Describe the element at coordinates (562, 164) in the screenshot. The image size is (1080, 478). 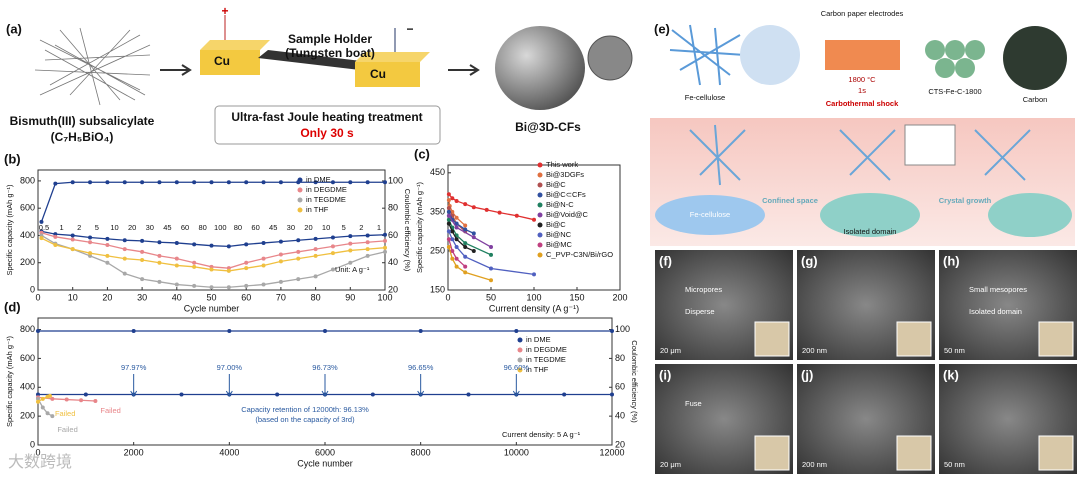
I see `legend-label: This work` at that location.